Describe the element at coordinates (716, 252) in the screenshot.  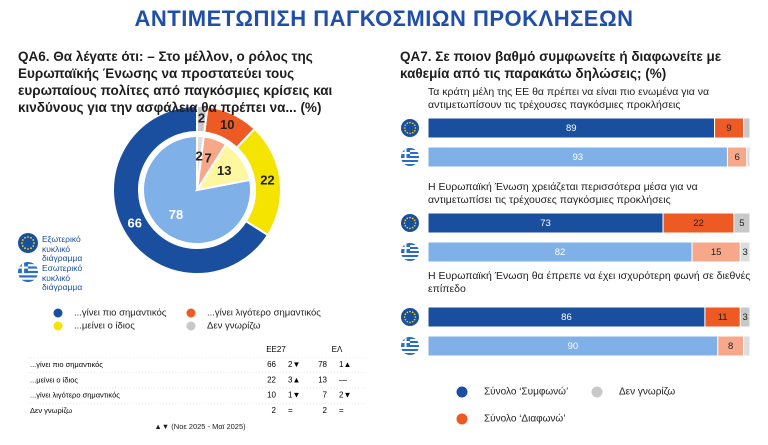
I see `bar-label: 15` at that location.